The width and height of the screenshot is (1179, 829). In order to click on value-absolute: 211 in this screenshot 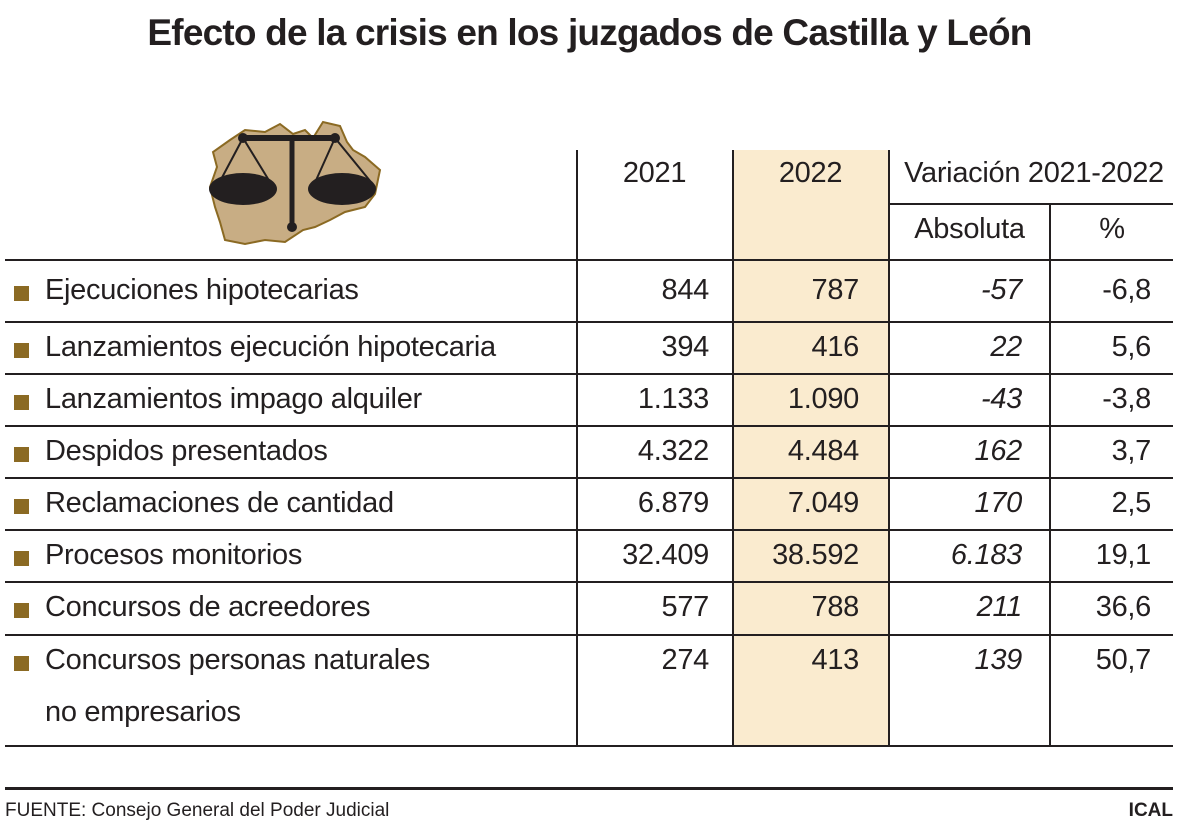, I will do `click(999, 607)`.